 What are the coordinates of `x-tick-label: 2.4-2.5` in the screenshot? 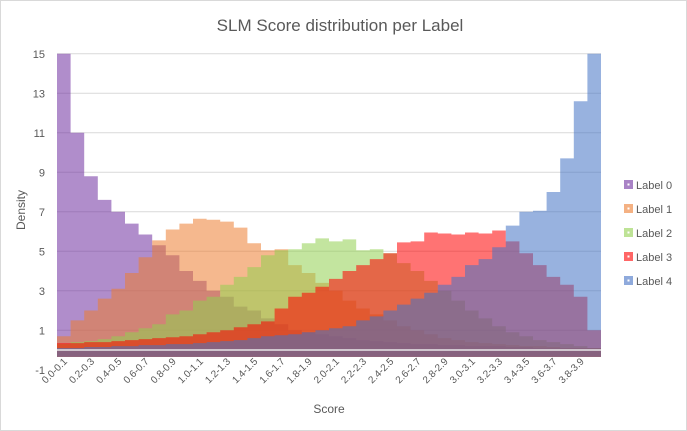 It's located at (382, 371).